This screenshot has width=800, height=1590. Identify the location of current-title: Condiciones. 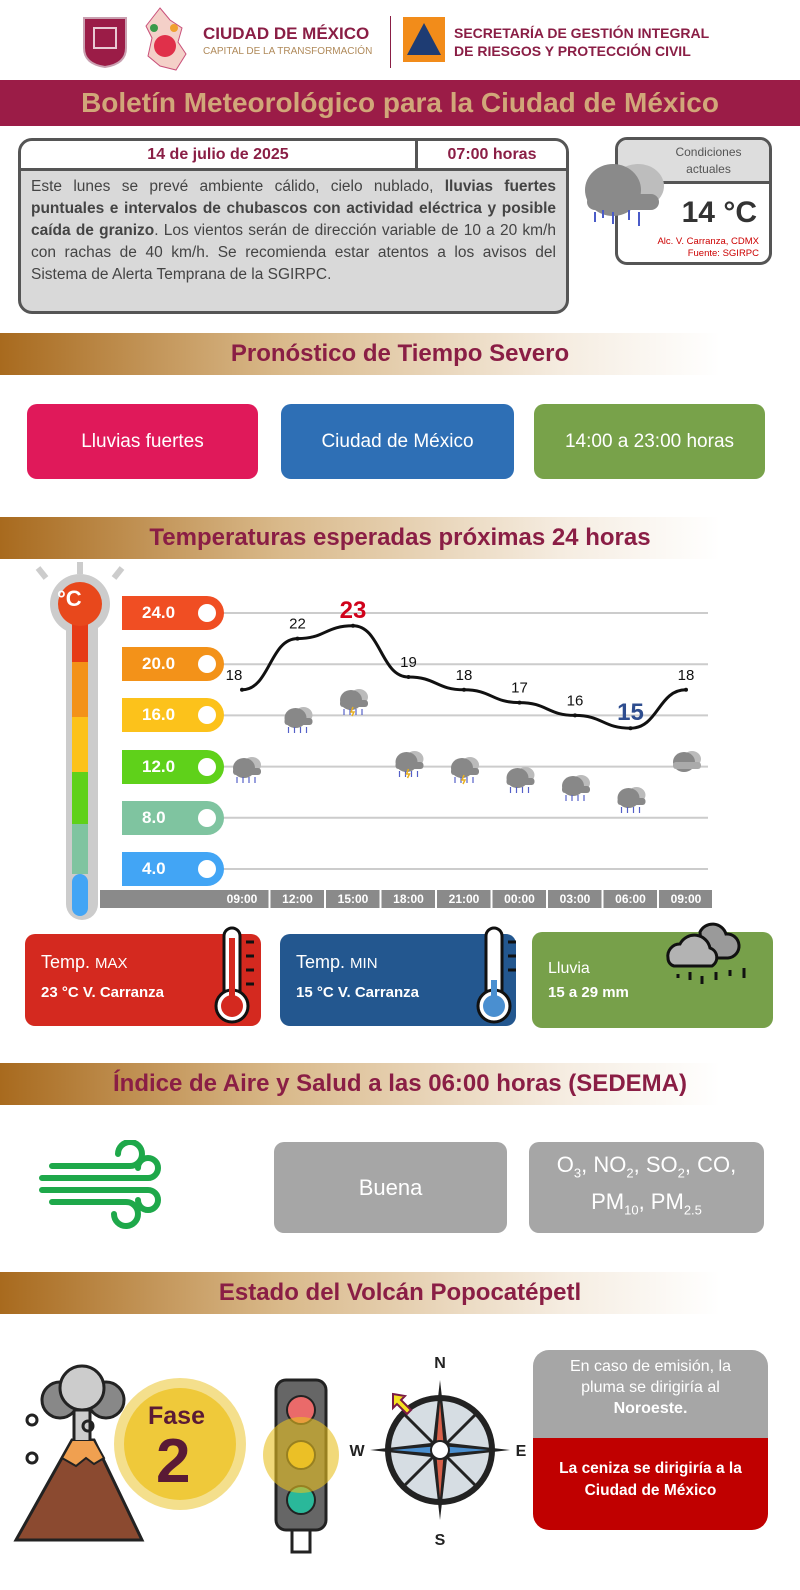
(708, 152).